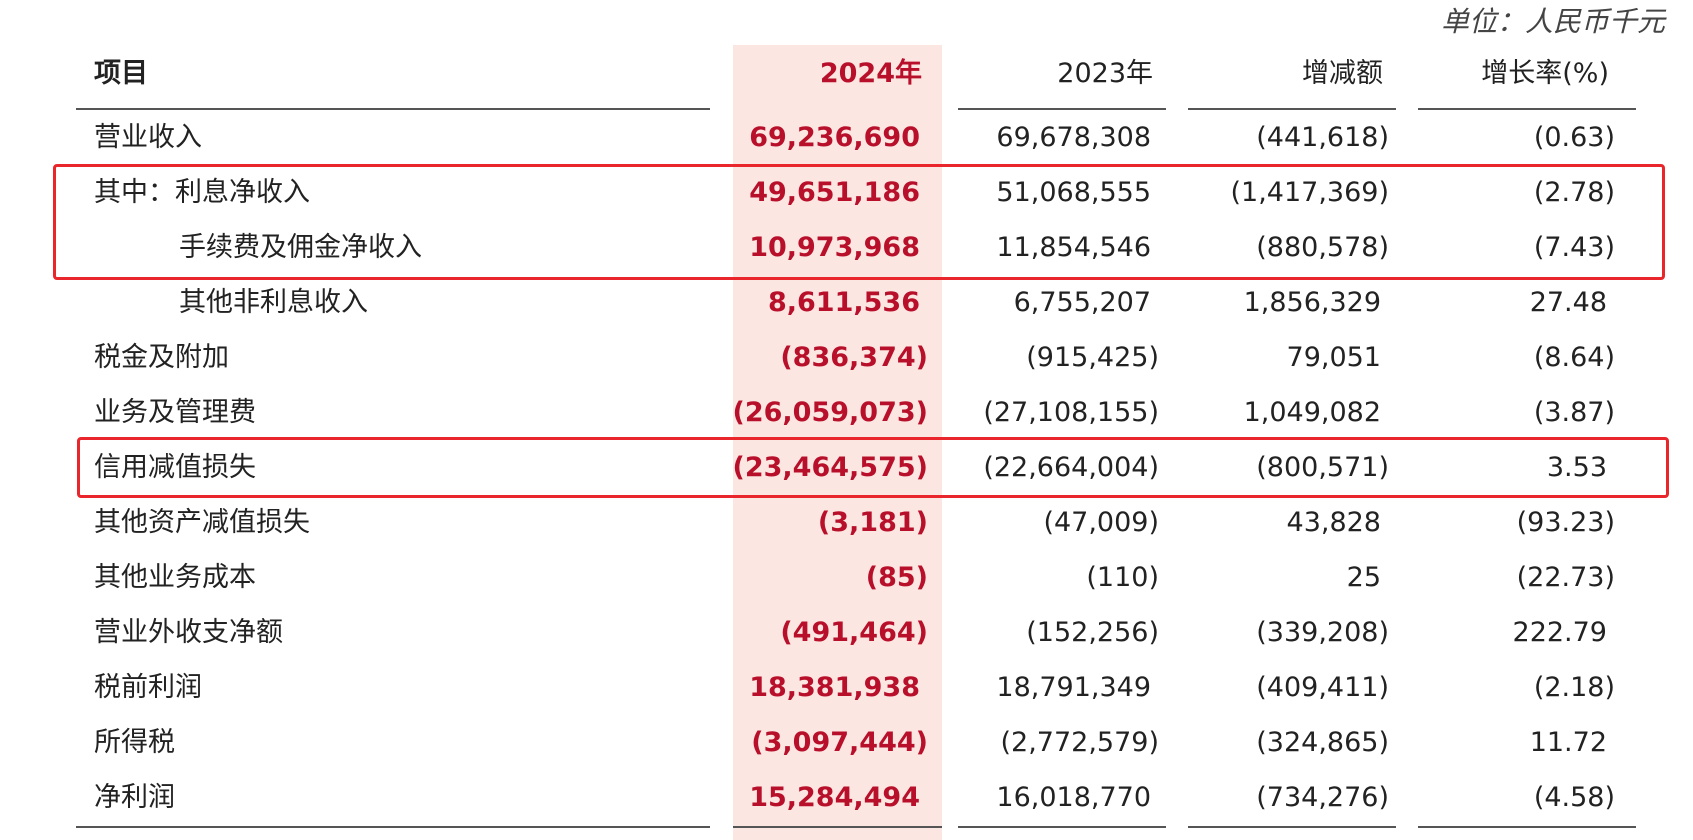  Describe the element at coordinates (1062, 109) in the screenshot. I see `header-rule-2023` at that location.